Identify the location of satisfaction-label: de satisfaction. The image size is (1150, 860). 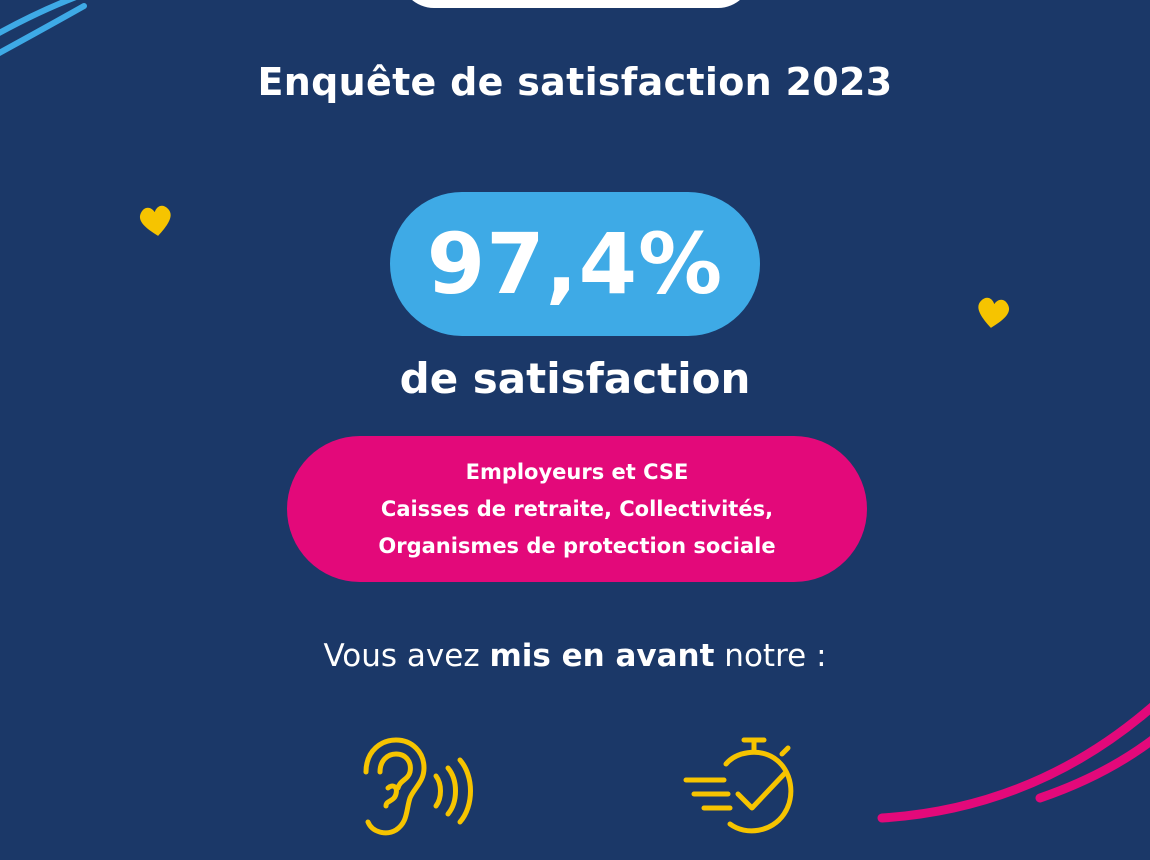
(575, 378).